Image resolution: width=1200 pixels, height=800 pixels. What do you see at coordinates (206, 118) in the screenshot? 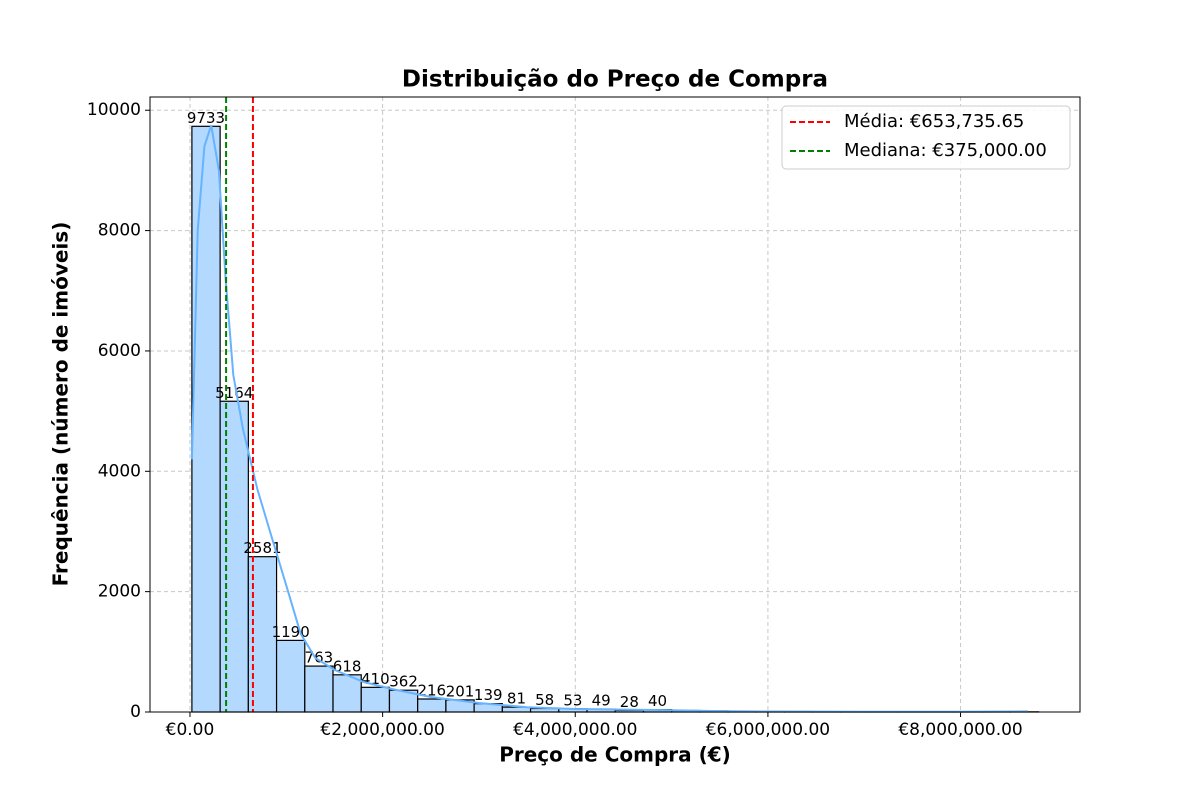
I see `data-label: 9733` at bounding box center [206, 118].